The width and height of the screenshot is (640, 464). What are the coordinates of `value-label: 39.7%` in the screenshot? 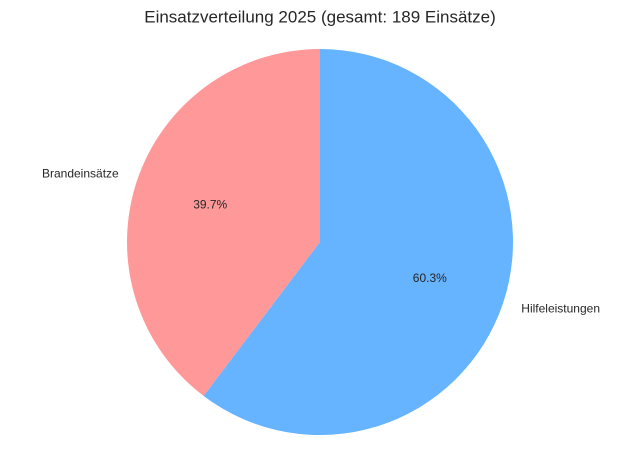 It's located at (210, 204).